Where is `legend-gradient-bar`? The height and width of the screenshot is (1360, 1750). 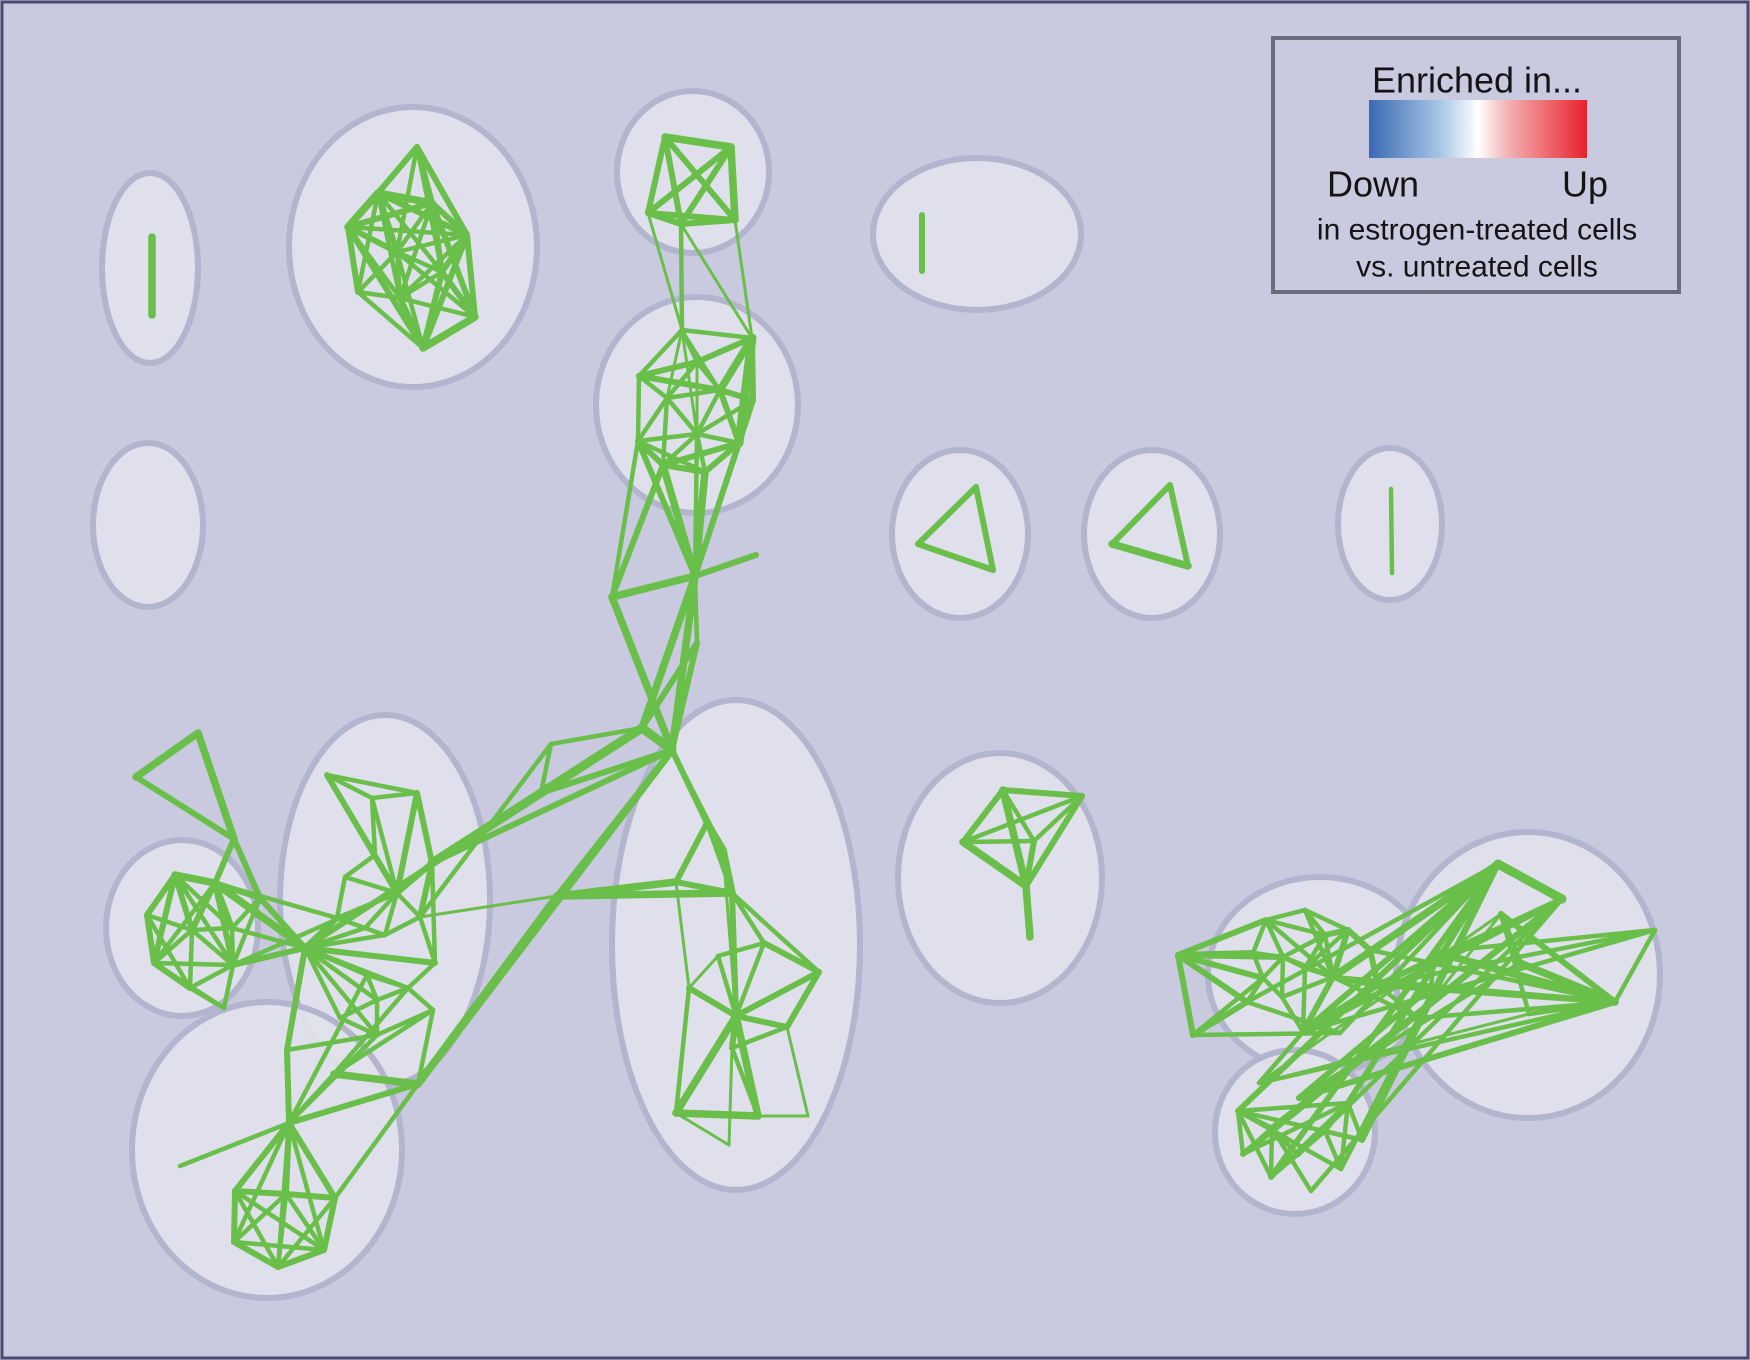 legend-gradient-bar is located at coordinates (1478, 129).